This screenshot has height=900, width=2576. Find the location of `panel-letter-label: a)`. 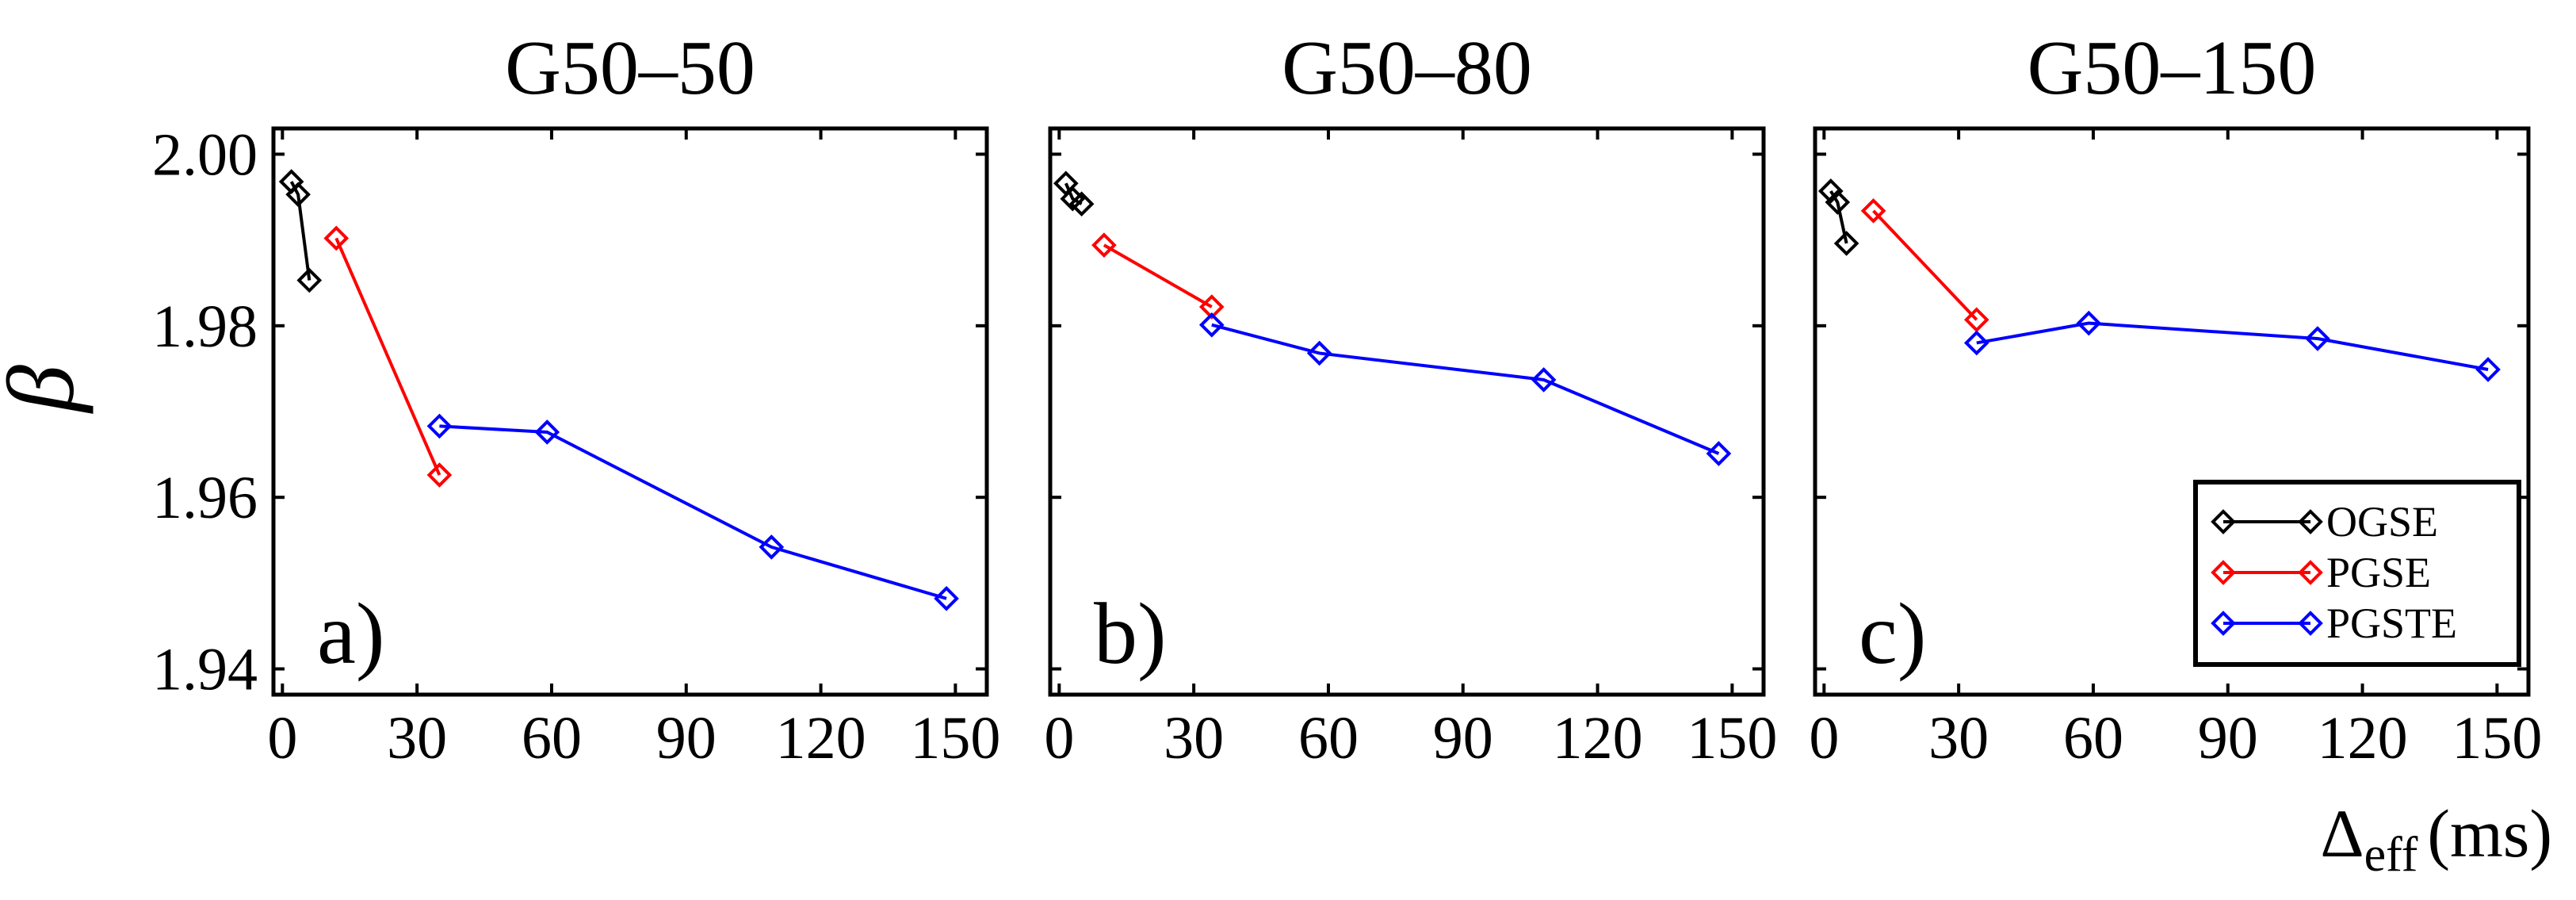

panel-letter-label: a) is located at coordinates (350, 633).